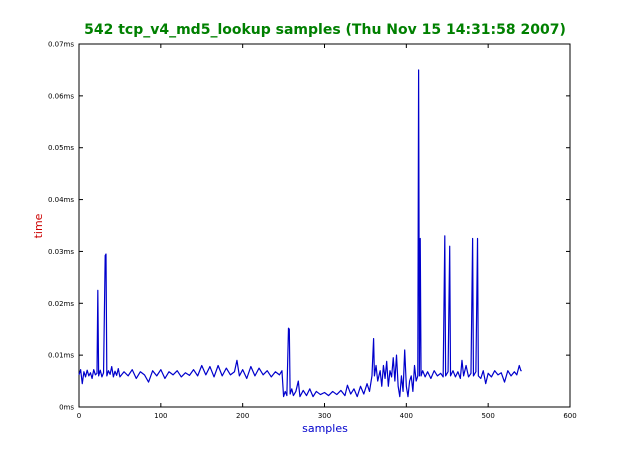  What do you see at coordinates (61, 356) in the screenshot?
I see `y-tick-label: 0.01ms` at bounding box center [61, 356].